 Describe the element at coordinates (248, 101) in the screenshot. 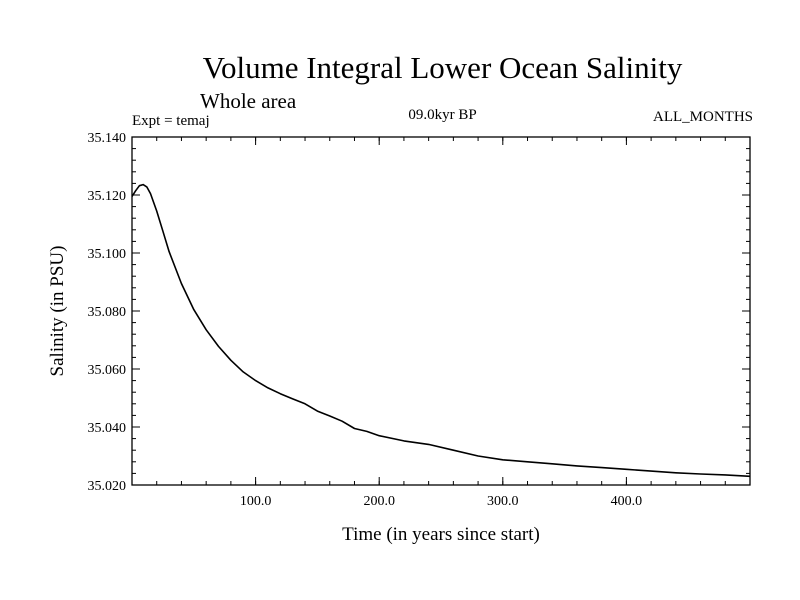

I see `chart-subtitle: Whole area` at that location.